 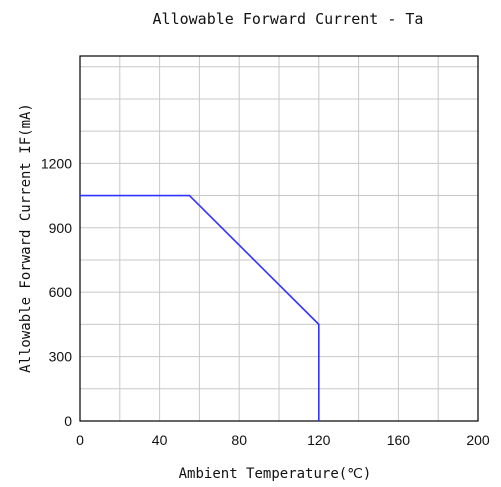 What do you see at coordinates (80, 440) in the screenshot?
I see `x-tick-label-0: 0` at bounding box center [80, 440].